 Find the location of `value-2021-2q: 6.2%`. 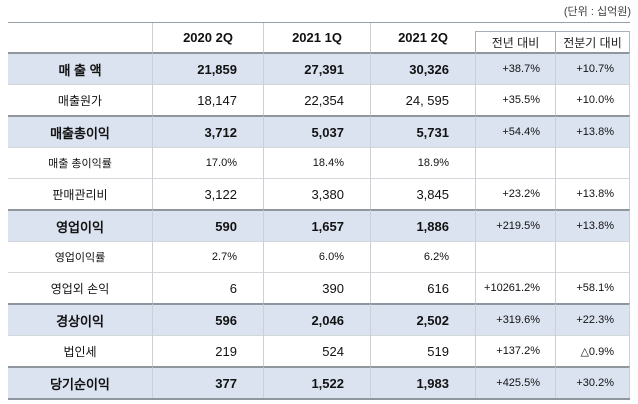

value-2021-2q: 6.2% is located at coordinates (422, 256).